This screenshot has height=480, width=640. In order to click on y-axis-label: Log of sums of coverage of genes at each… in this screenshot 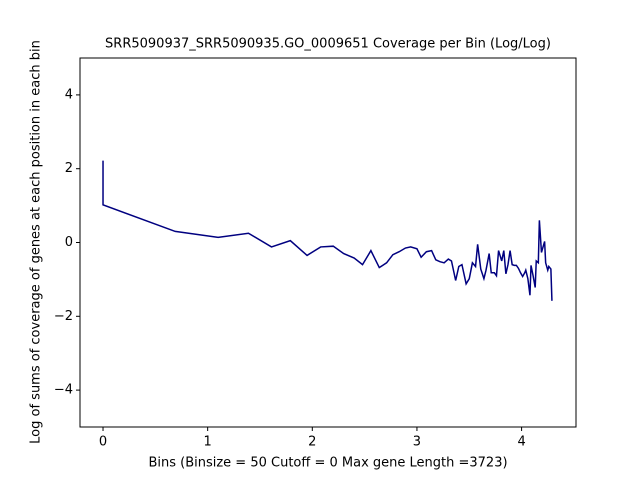, I will do `click(36, 242)`.